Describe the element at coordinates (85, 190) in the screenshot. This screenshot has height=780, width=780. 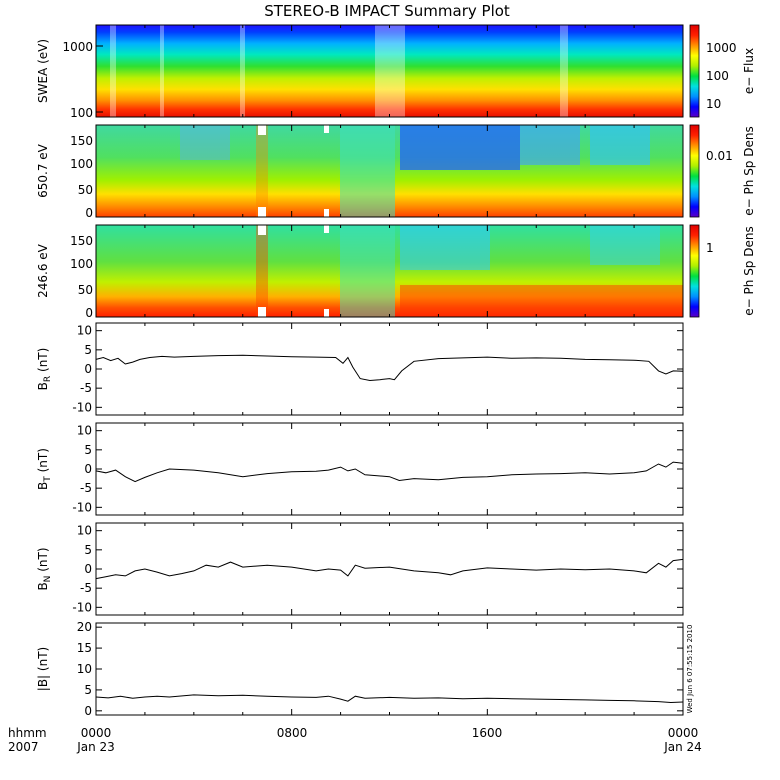
I see `pad650-ytick-50: 50` at that location.